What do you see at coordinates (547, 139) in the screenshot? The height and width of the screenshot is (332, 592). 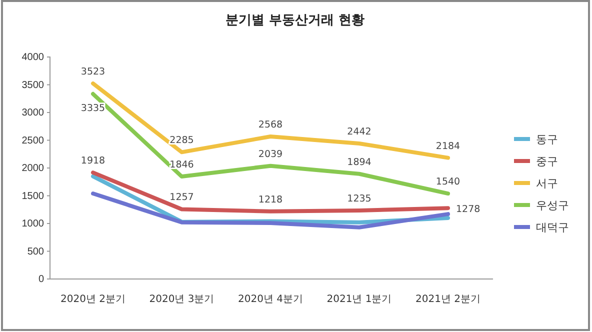 I see `legend-label: 동구` at bounding box center [547, 139].